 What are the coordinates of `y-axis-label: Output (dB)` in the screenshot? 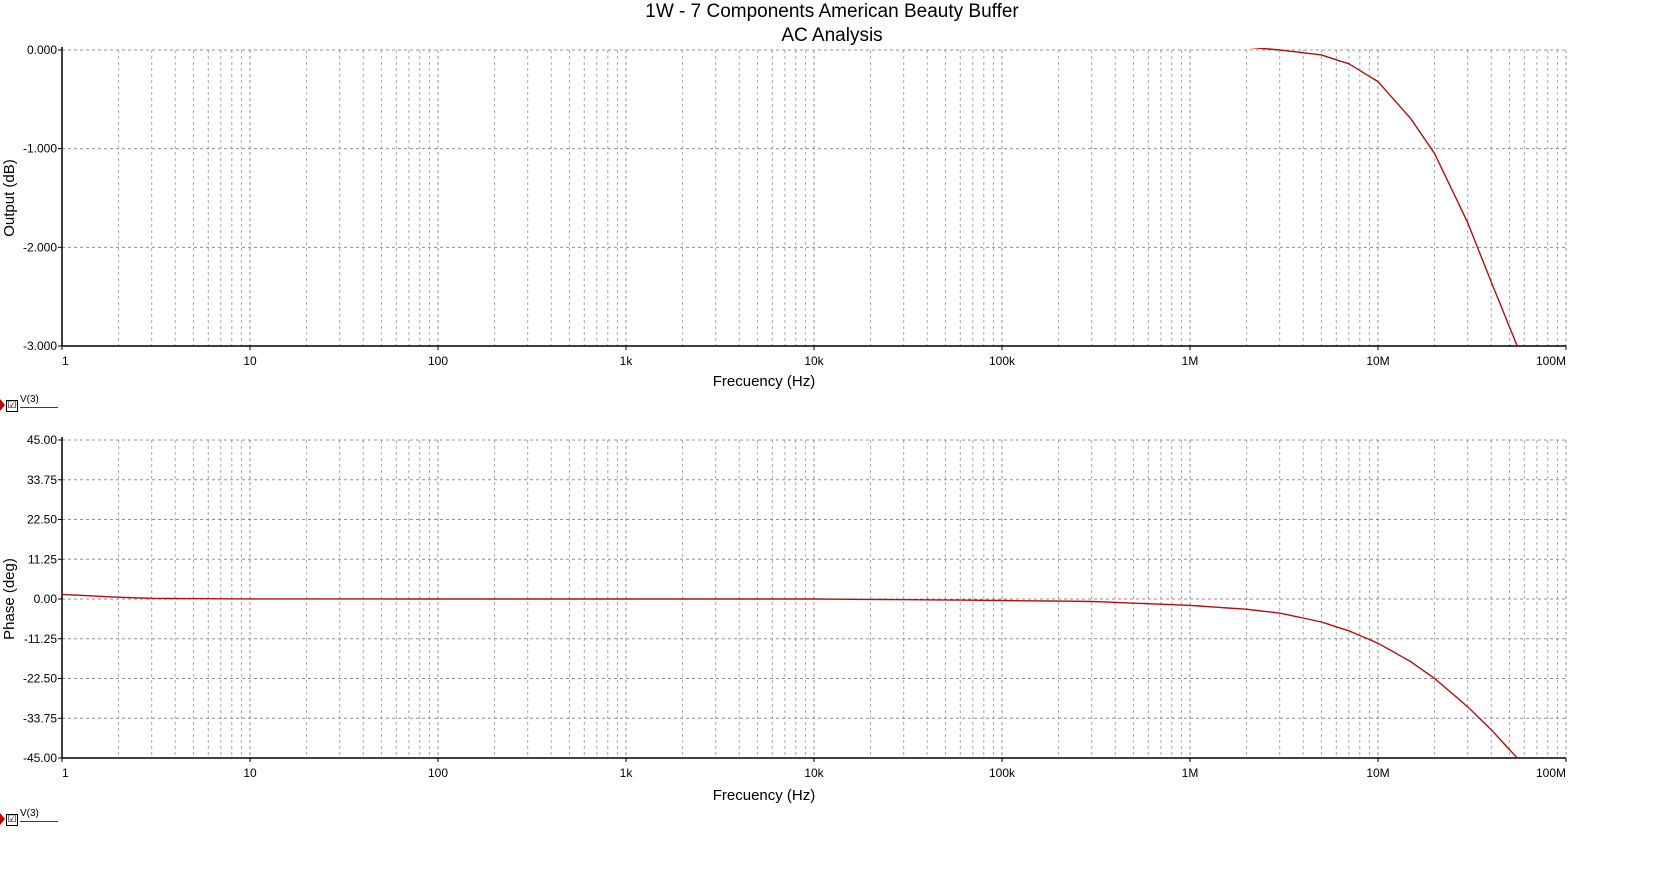 It's located at (9, 198).